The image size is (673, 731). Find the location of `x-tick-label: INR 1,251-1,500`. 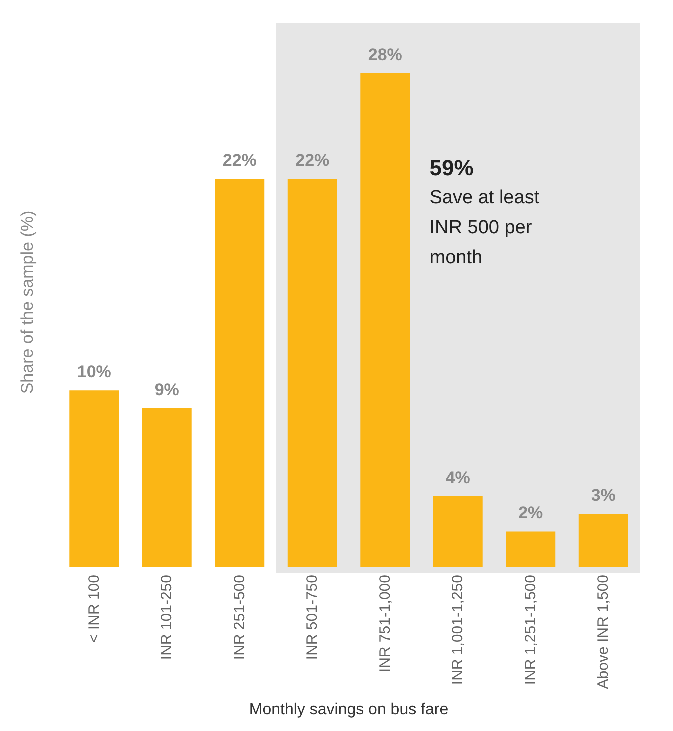

x-tick-label: INR 1,251-1,500 is located at coordinates (531, 630).